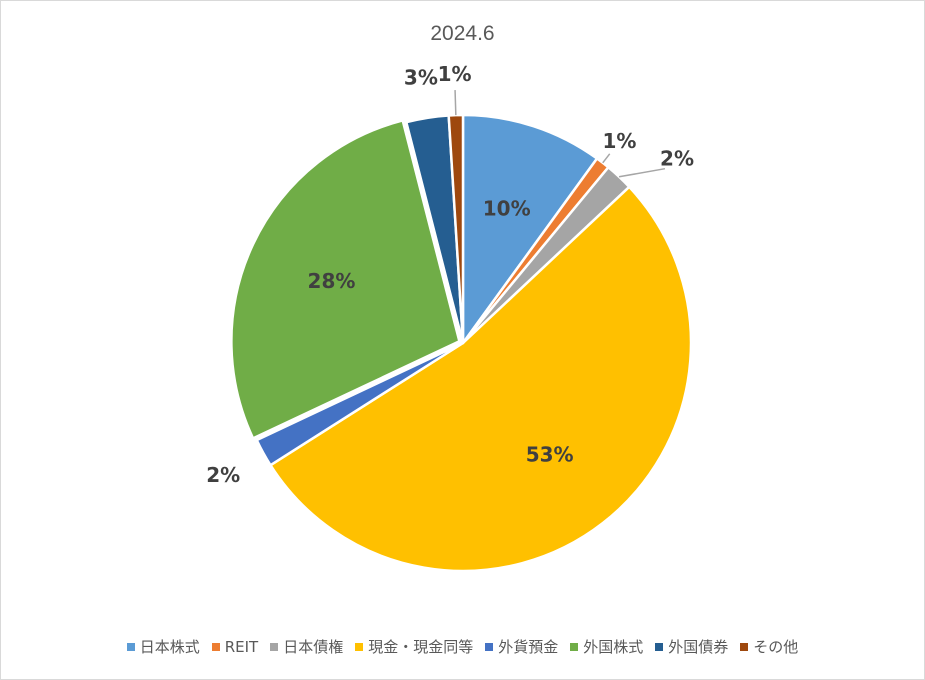  Describe the element at coordinates (421, 77) in the screenshot. I see `data-label-6: 3%` at that location.